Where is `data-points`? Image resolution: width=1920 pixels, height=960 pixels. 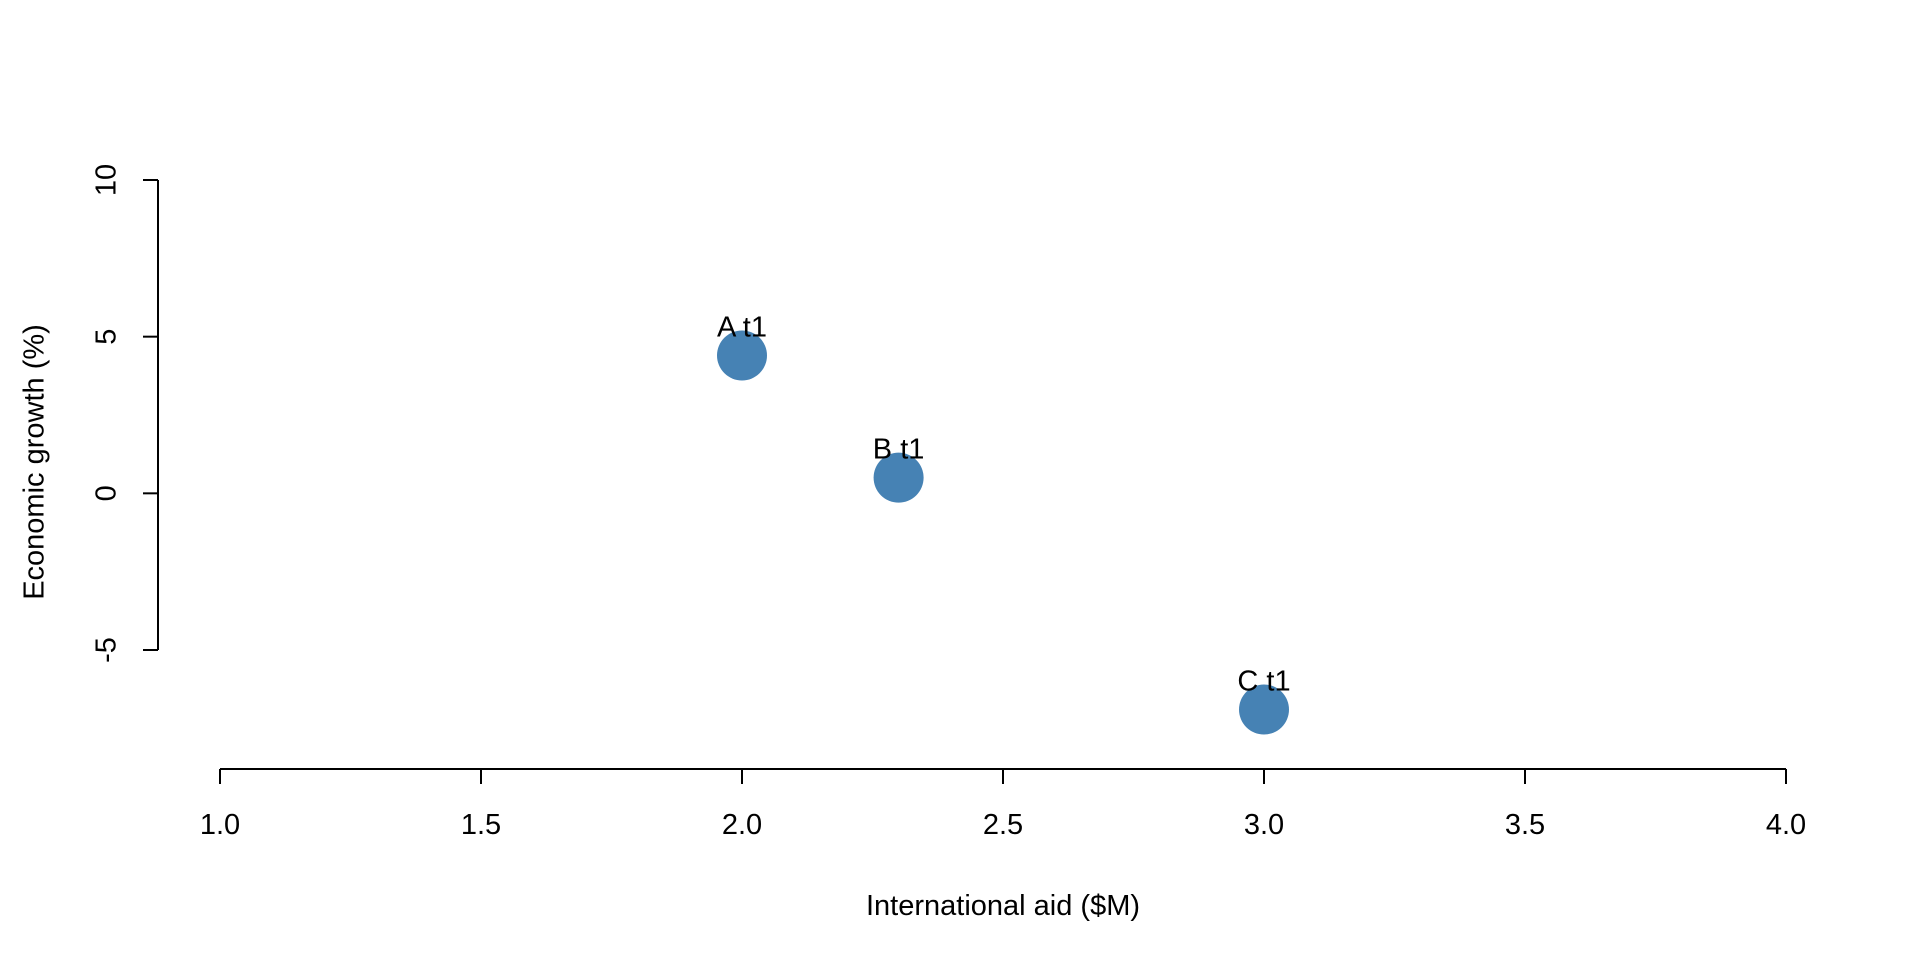 data-points is located at coordinates (1003, 532).